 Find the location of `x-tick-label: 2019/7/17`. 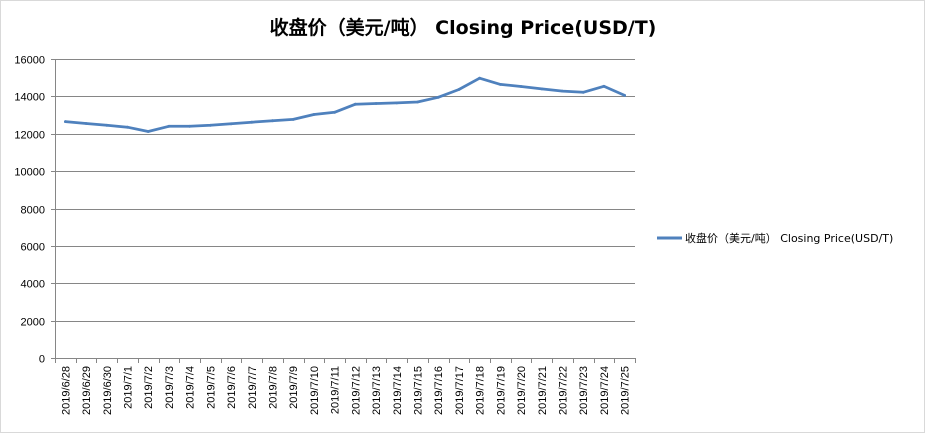

x-tick-label: 2019/7/17 is located at coordinates (460, 390).